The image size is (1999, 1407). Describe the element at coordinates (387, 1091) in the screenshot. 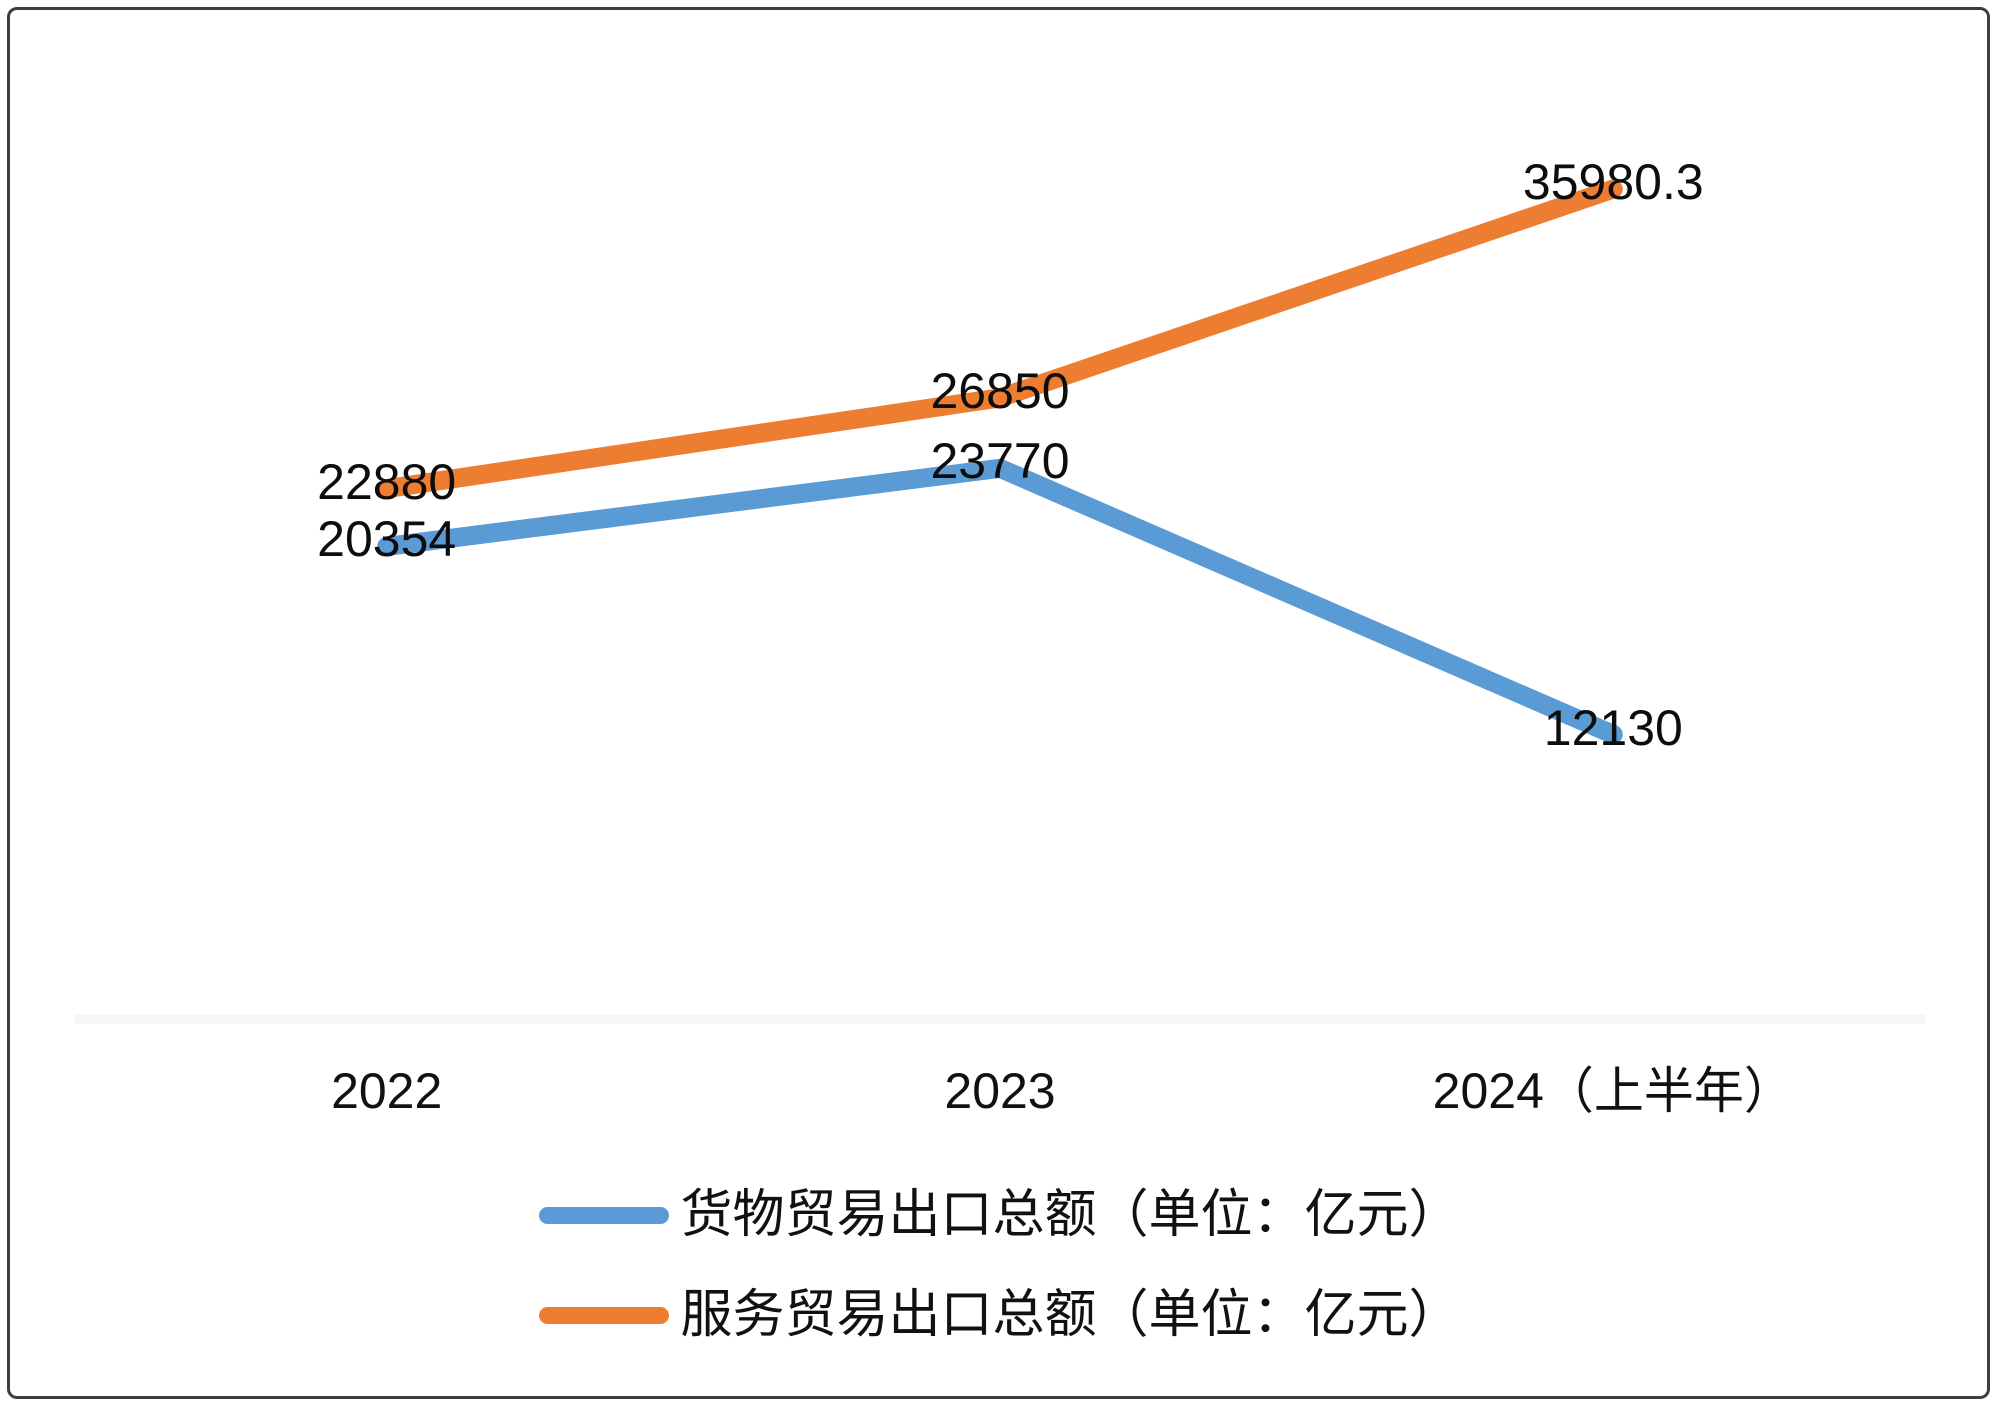

I see `x-axis-label-2022: 2022` at that location.